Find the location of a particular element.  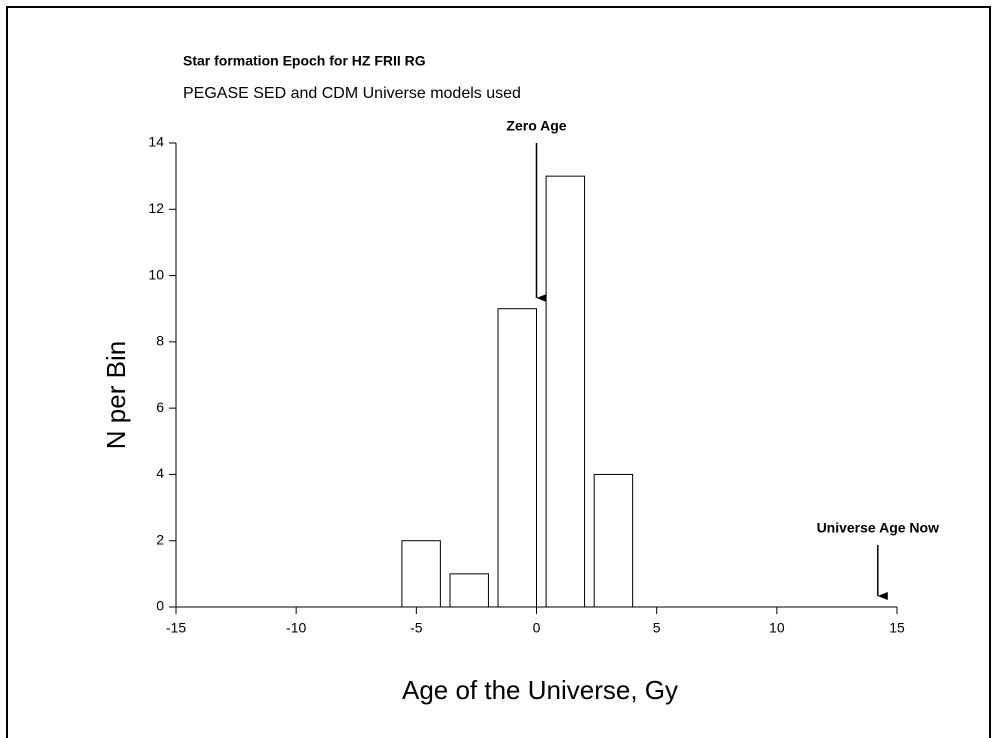

x-tick-label: 15 is located at coordinates (897, 628).